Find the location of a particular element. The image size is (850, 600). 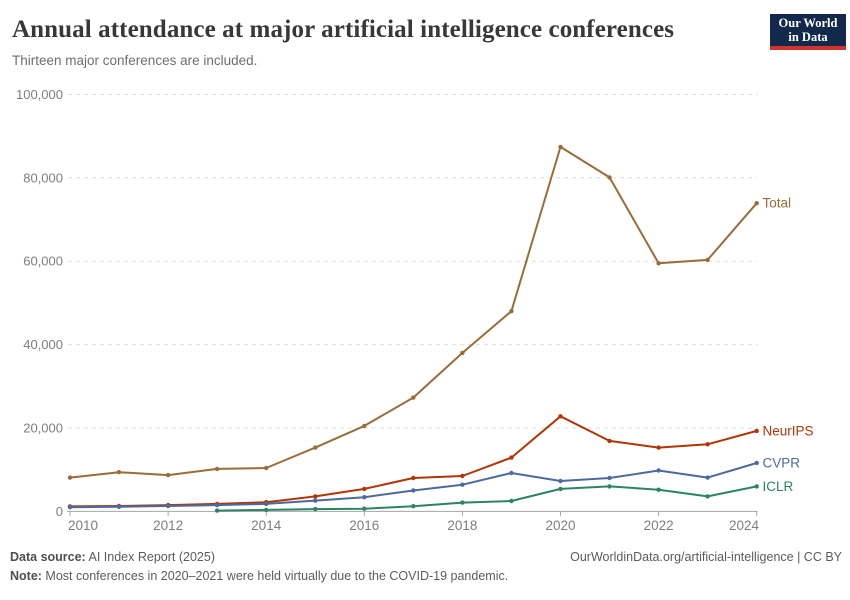

owid-logo: Our World in Data is located at coordinates (808, 32).